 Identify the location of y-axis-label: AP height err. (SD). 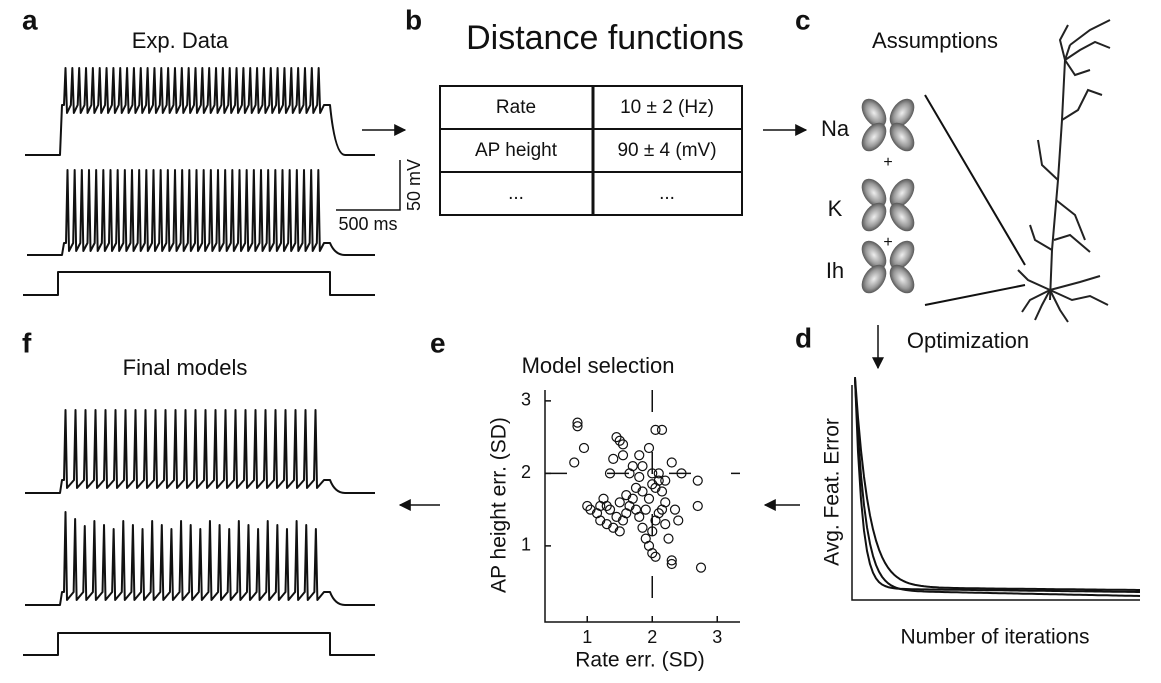
(499, 505).